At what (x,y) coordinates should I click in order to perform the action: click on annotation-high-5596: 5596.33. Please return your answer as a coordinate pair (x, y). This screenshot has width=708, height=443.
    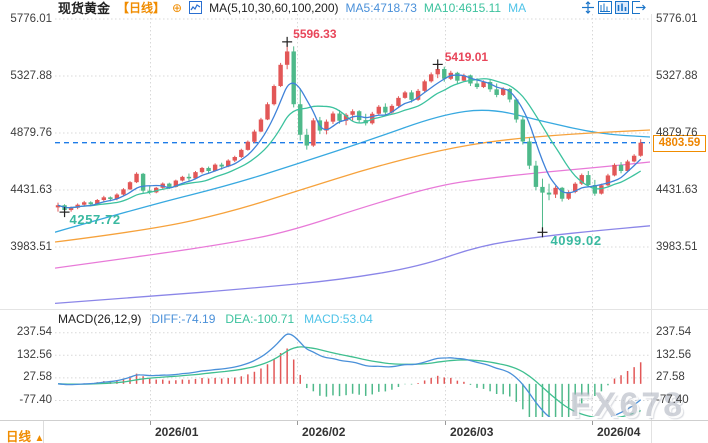
    Looking at the image, I should click on (315, 33).